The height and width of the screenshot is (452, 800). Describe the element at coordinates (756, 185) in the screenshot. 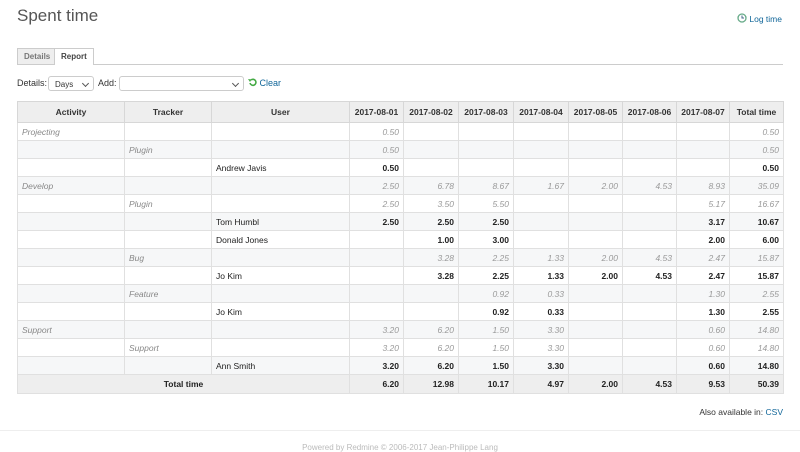

I see `hours-cell: 35.09` at that location.